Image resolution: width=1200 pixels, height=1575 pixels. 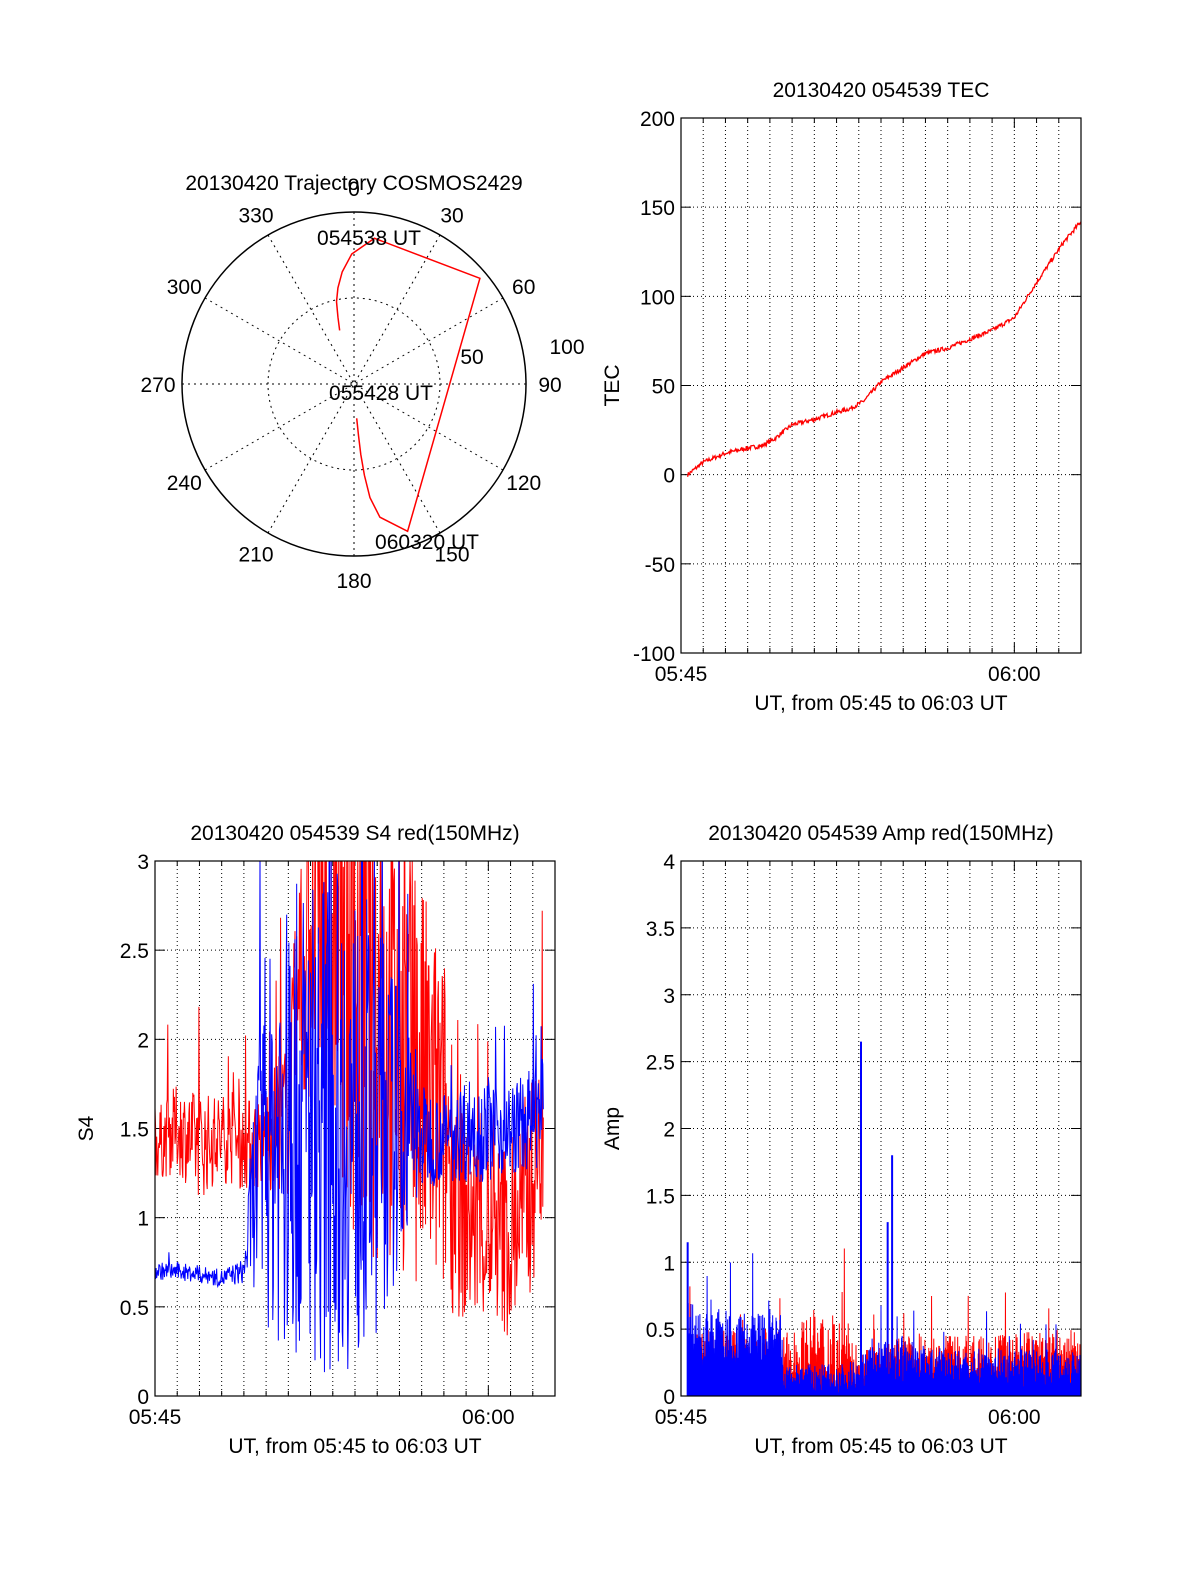 What do you see at coordinates (566, 347) in the screenshot?
I see `radial-tick: 100` at bounding box center [566, 347].